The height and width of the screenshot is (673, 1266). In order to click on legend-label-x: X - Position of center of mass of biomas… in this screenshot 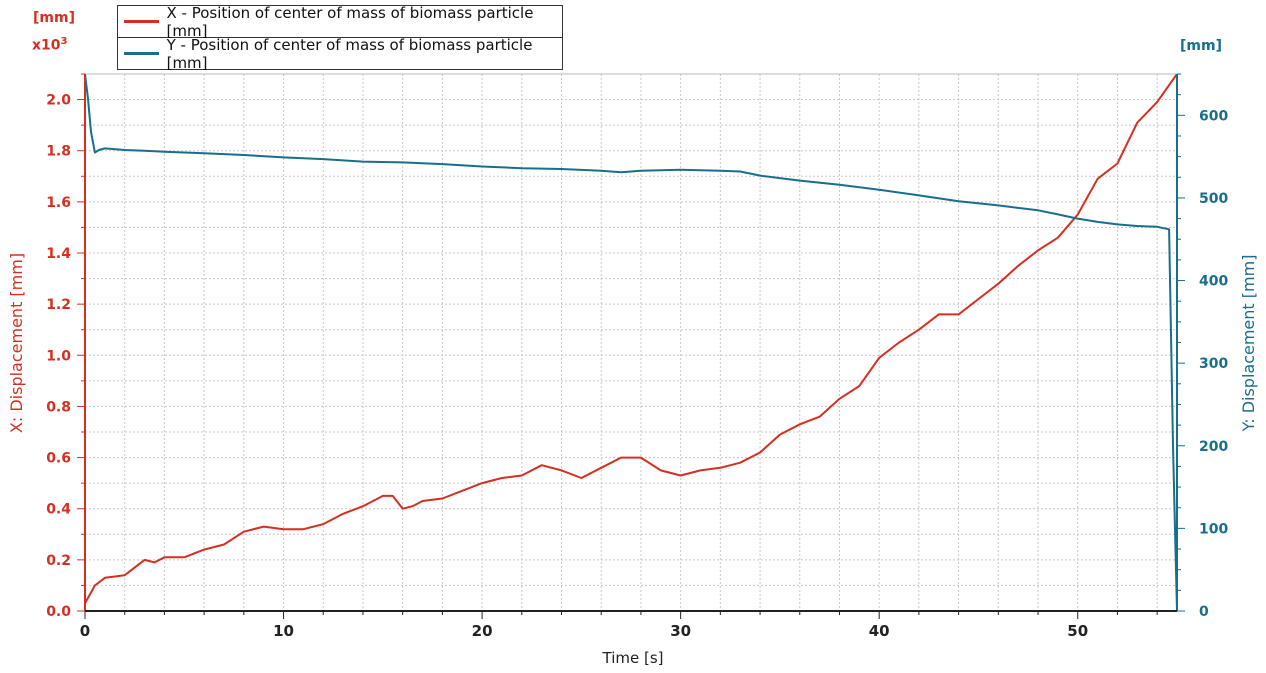, I will do `click(350, 21)`.